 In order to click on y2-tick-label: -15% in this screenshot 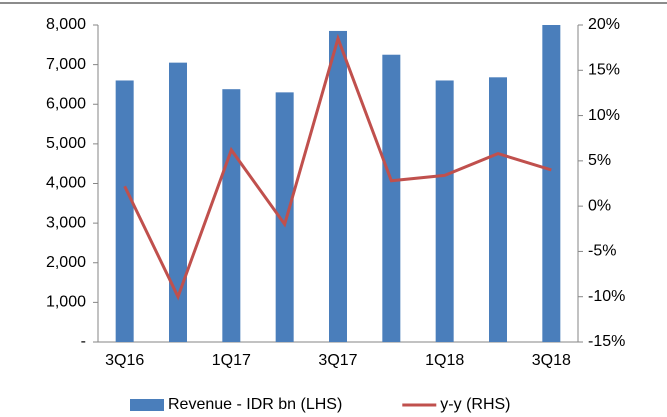, I will do `click(606, 341)`.